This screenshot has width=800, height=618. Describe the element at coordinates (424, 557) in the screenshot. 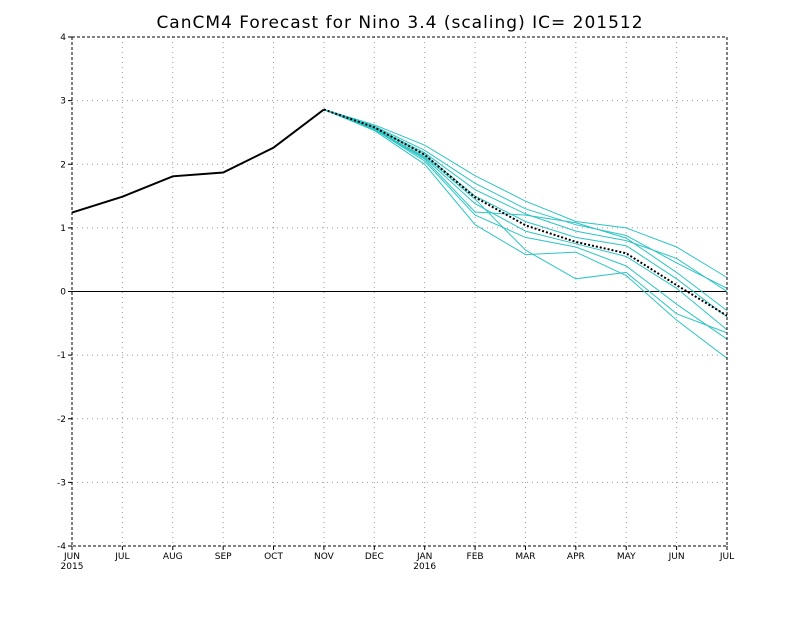

I see `x-tick-label: JAN` at that location.